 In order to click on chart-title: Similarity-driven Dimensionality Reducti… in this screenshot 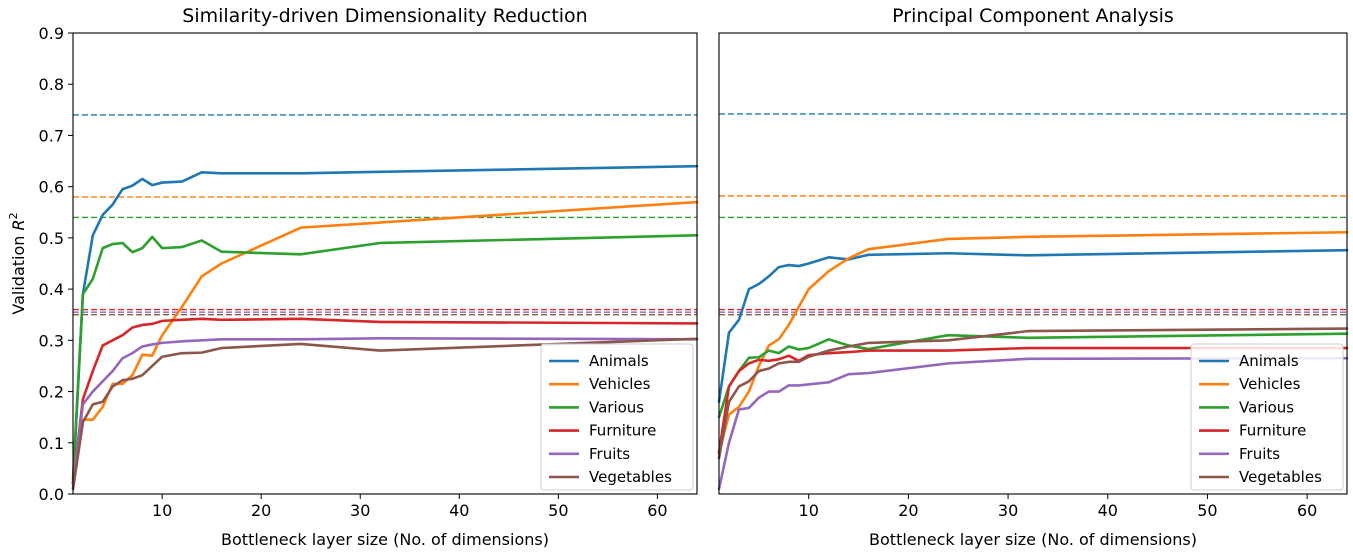, I will do `click(384, 16)`.